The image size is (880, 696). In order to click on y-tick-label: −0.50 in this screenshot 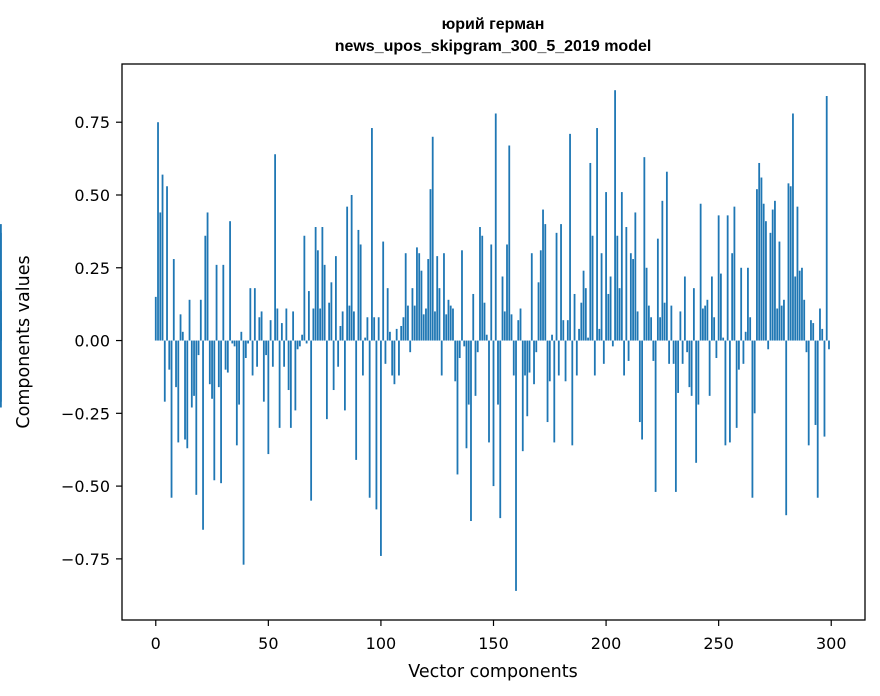, I will do `click(85, 486)`.